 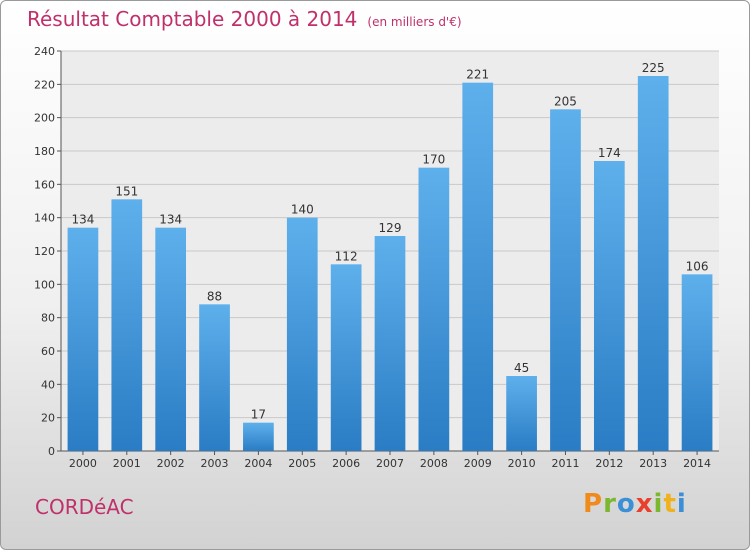 What do you see at coordinates (170, 220) in the screenshot?
I see `data-label-2002: 134` at bounding box center [170, 220].